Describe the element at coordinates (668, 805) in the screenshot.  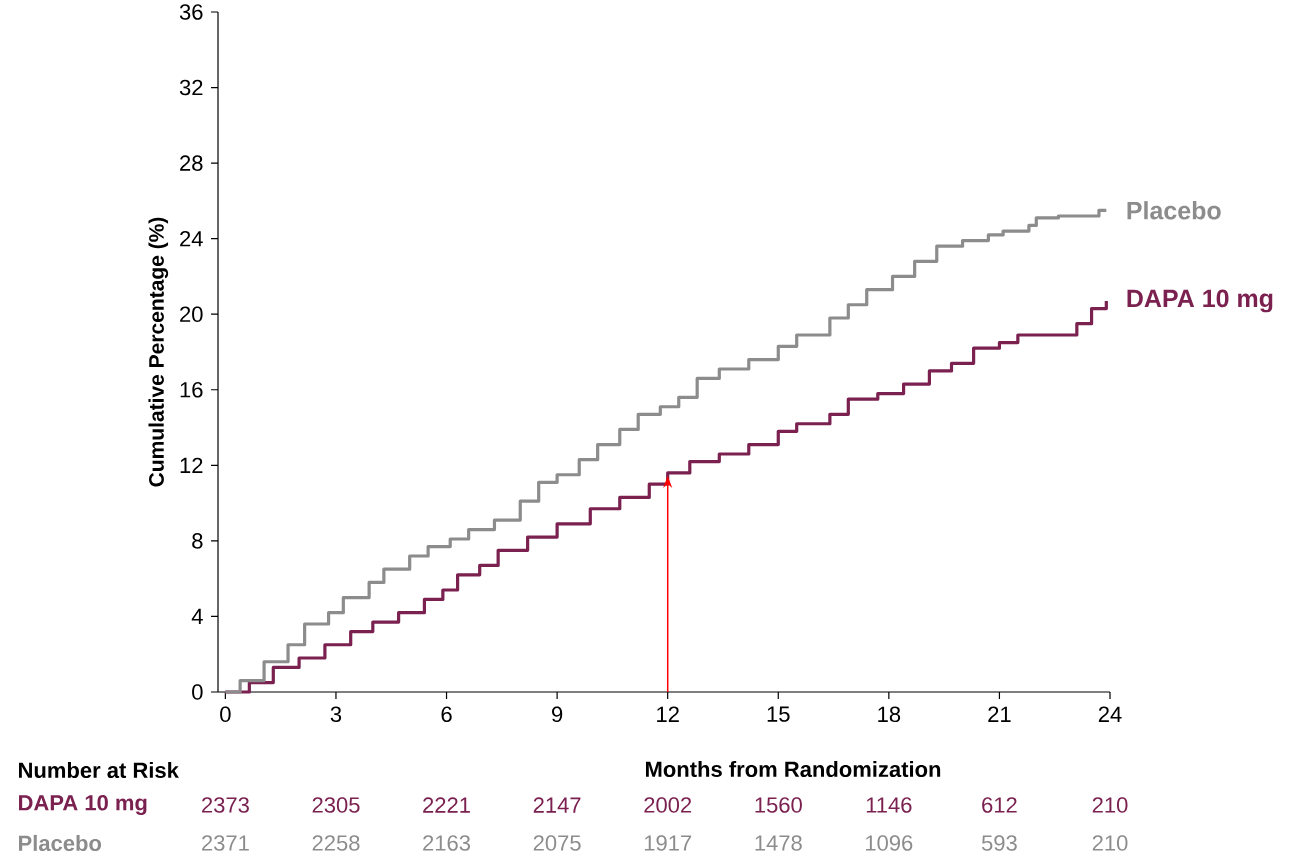
I see `text: 2002` at that location.